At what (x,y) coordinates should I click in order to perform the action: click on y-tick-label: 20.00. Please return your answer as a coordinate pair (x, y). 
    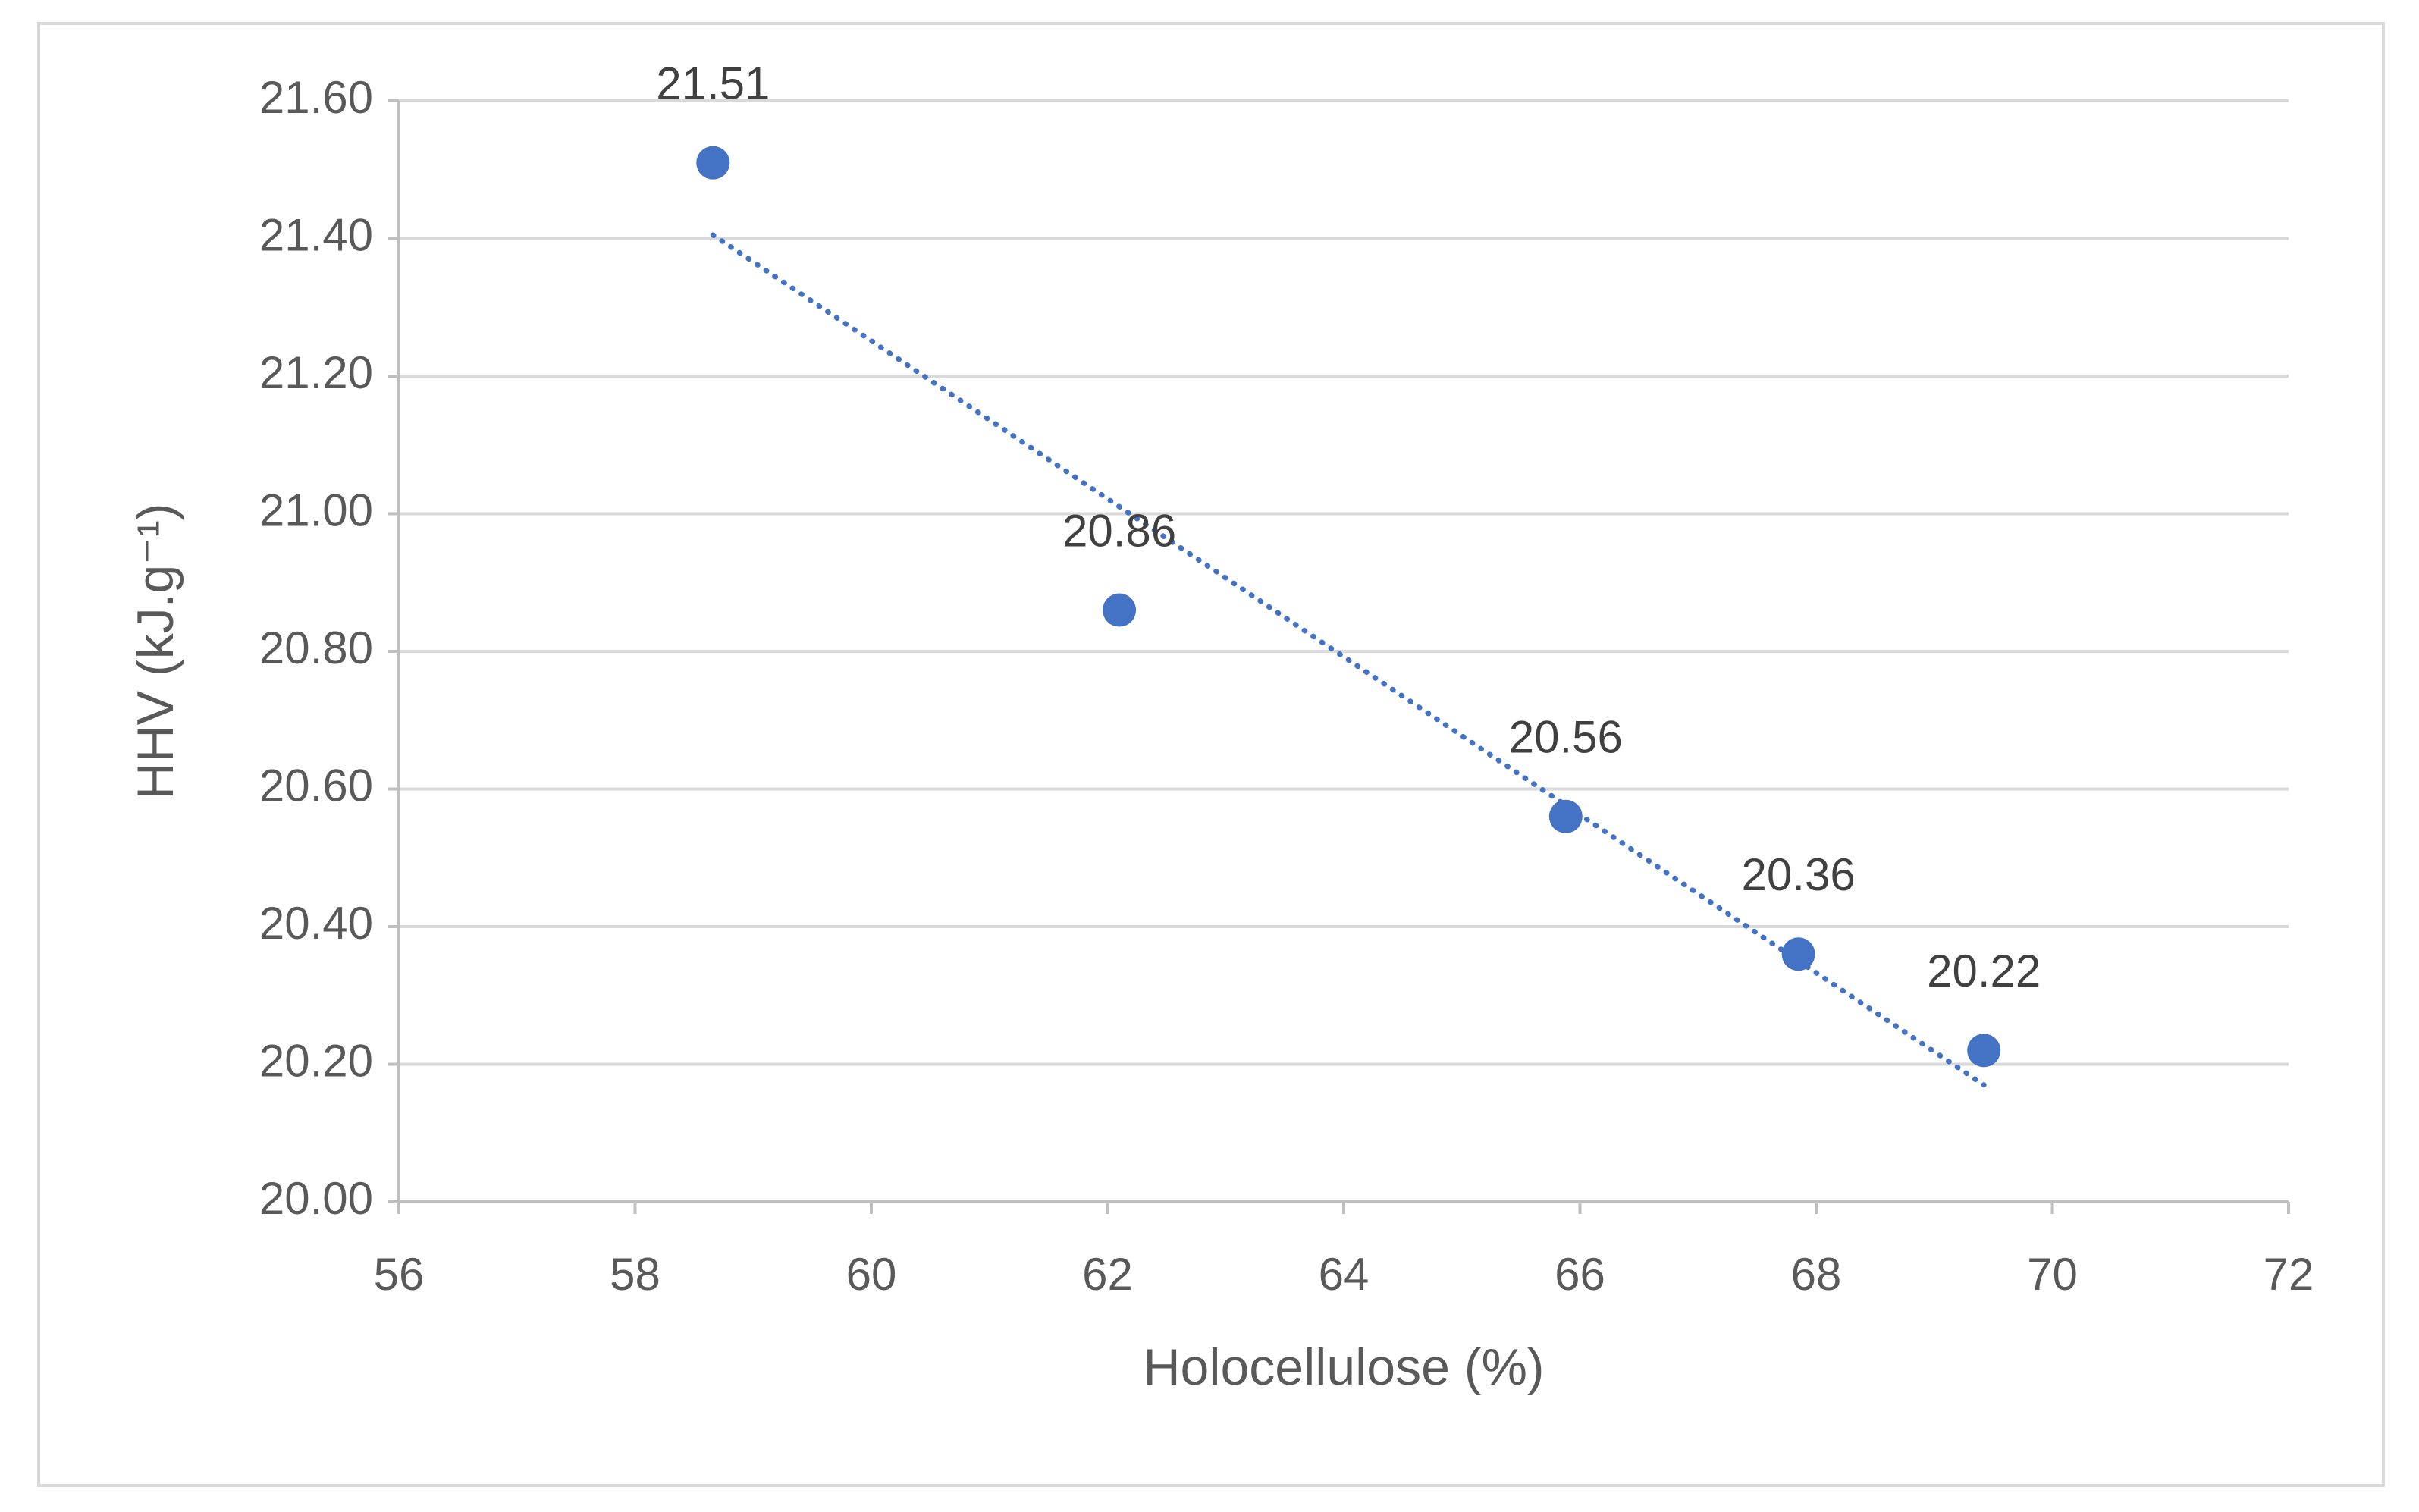
    Looking at the image, I should click on (316, 1198).